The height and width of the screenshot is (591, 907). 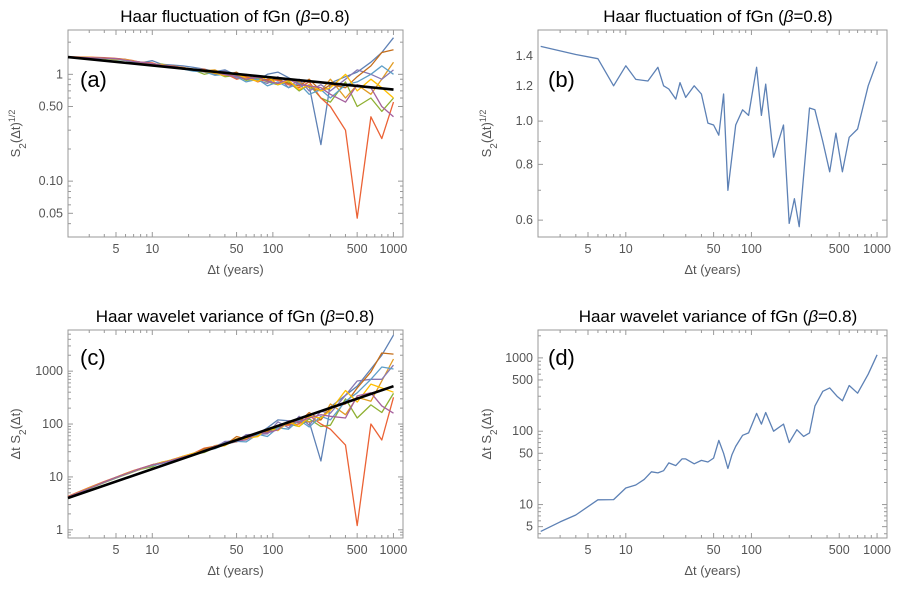 What do you see at coordinates (51, 181) in the screenshot?
I see `y-tick-label: 0.10` at bounding box center [51, 181].